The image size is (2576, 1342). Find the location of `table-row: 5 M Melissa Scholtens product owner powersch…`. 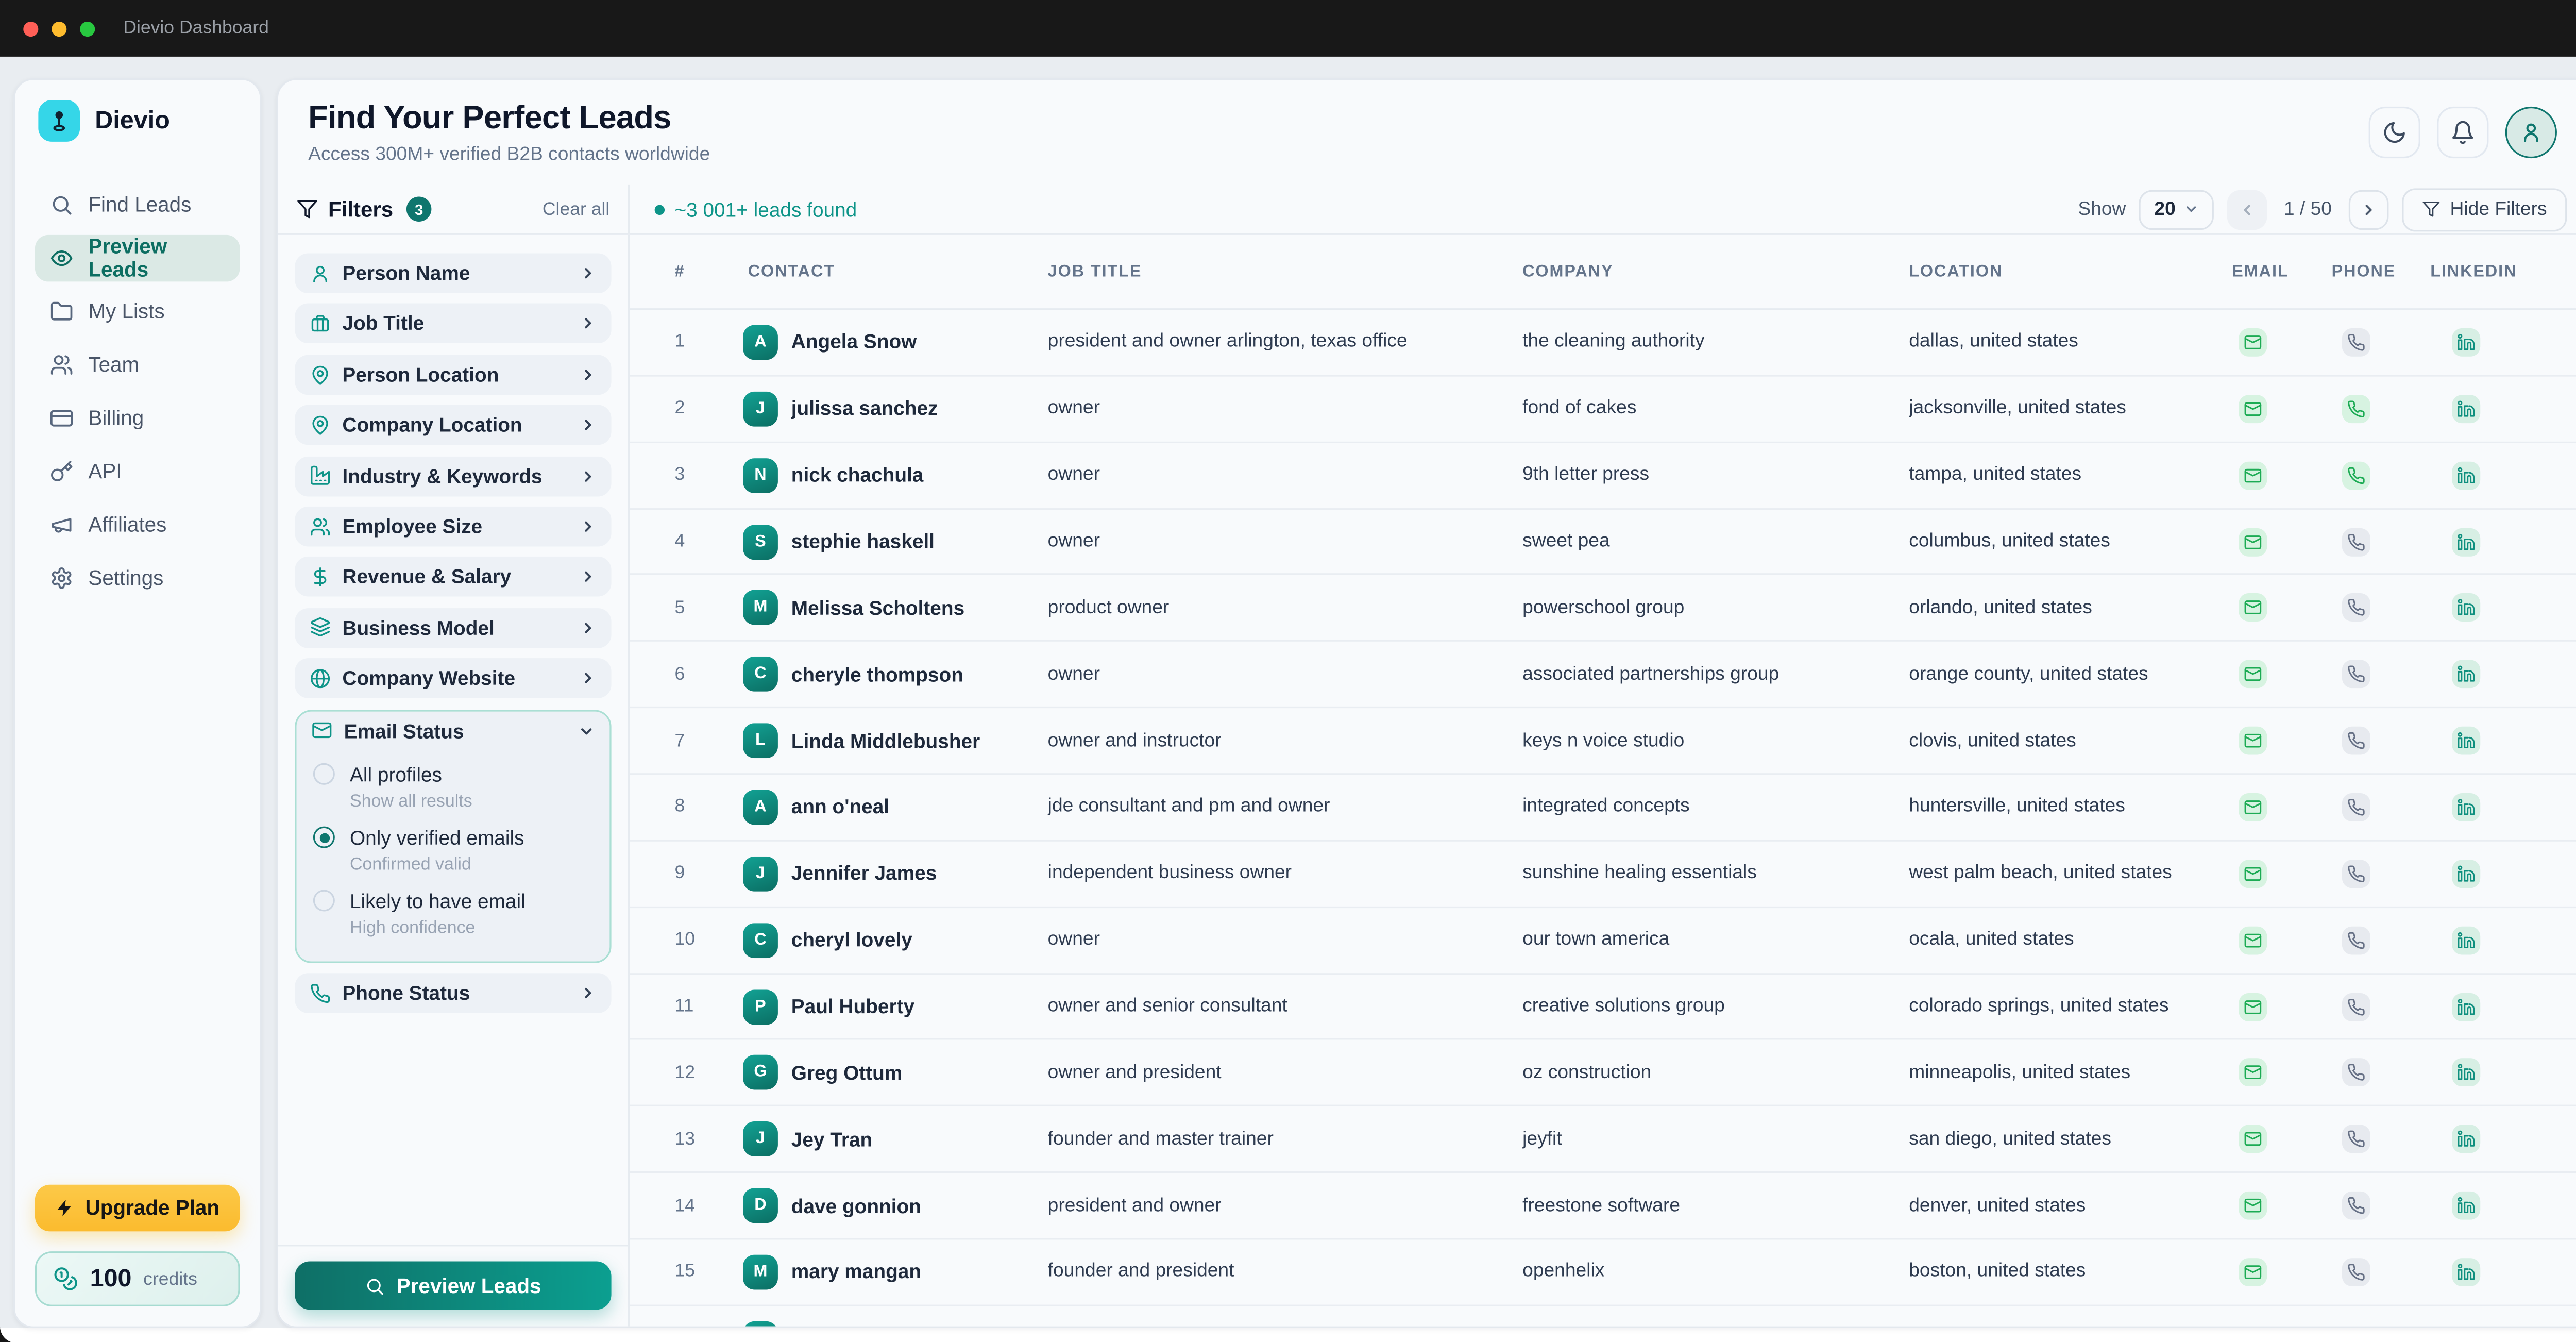

table-row: 5 M Melissa Scholtens product owner powersch… is located at coordinates (1603, 609).